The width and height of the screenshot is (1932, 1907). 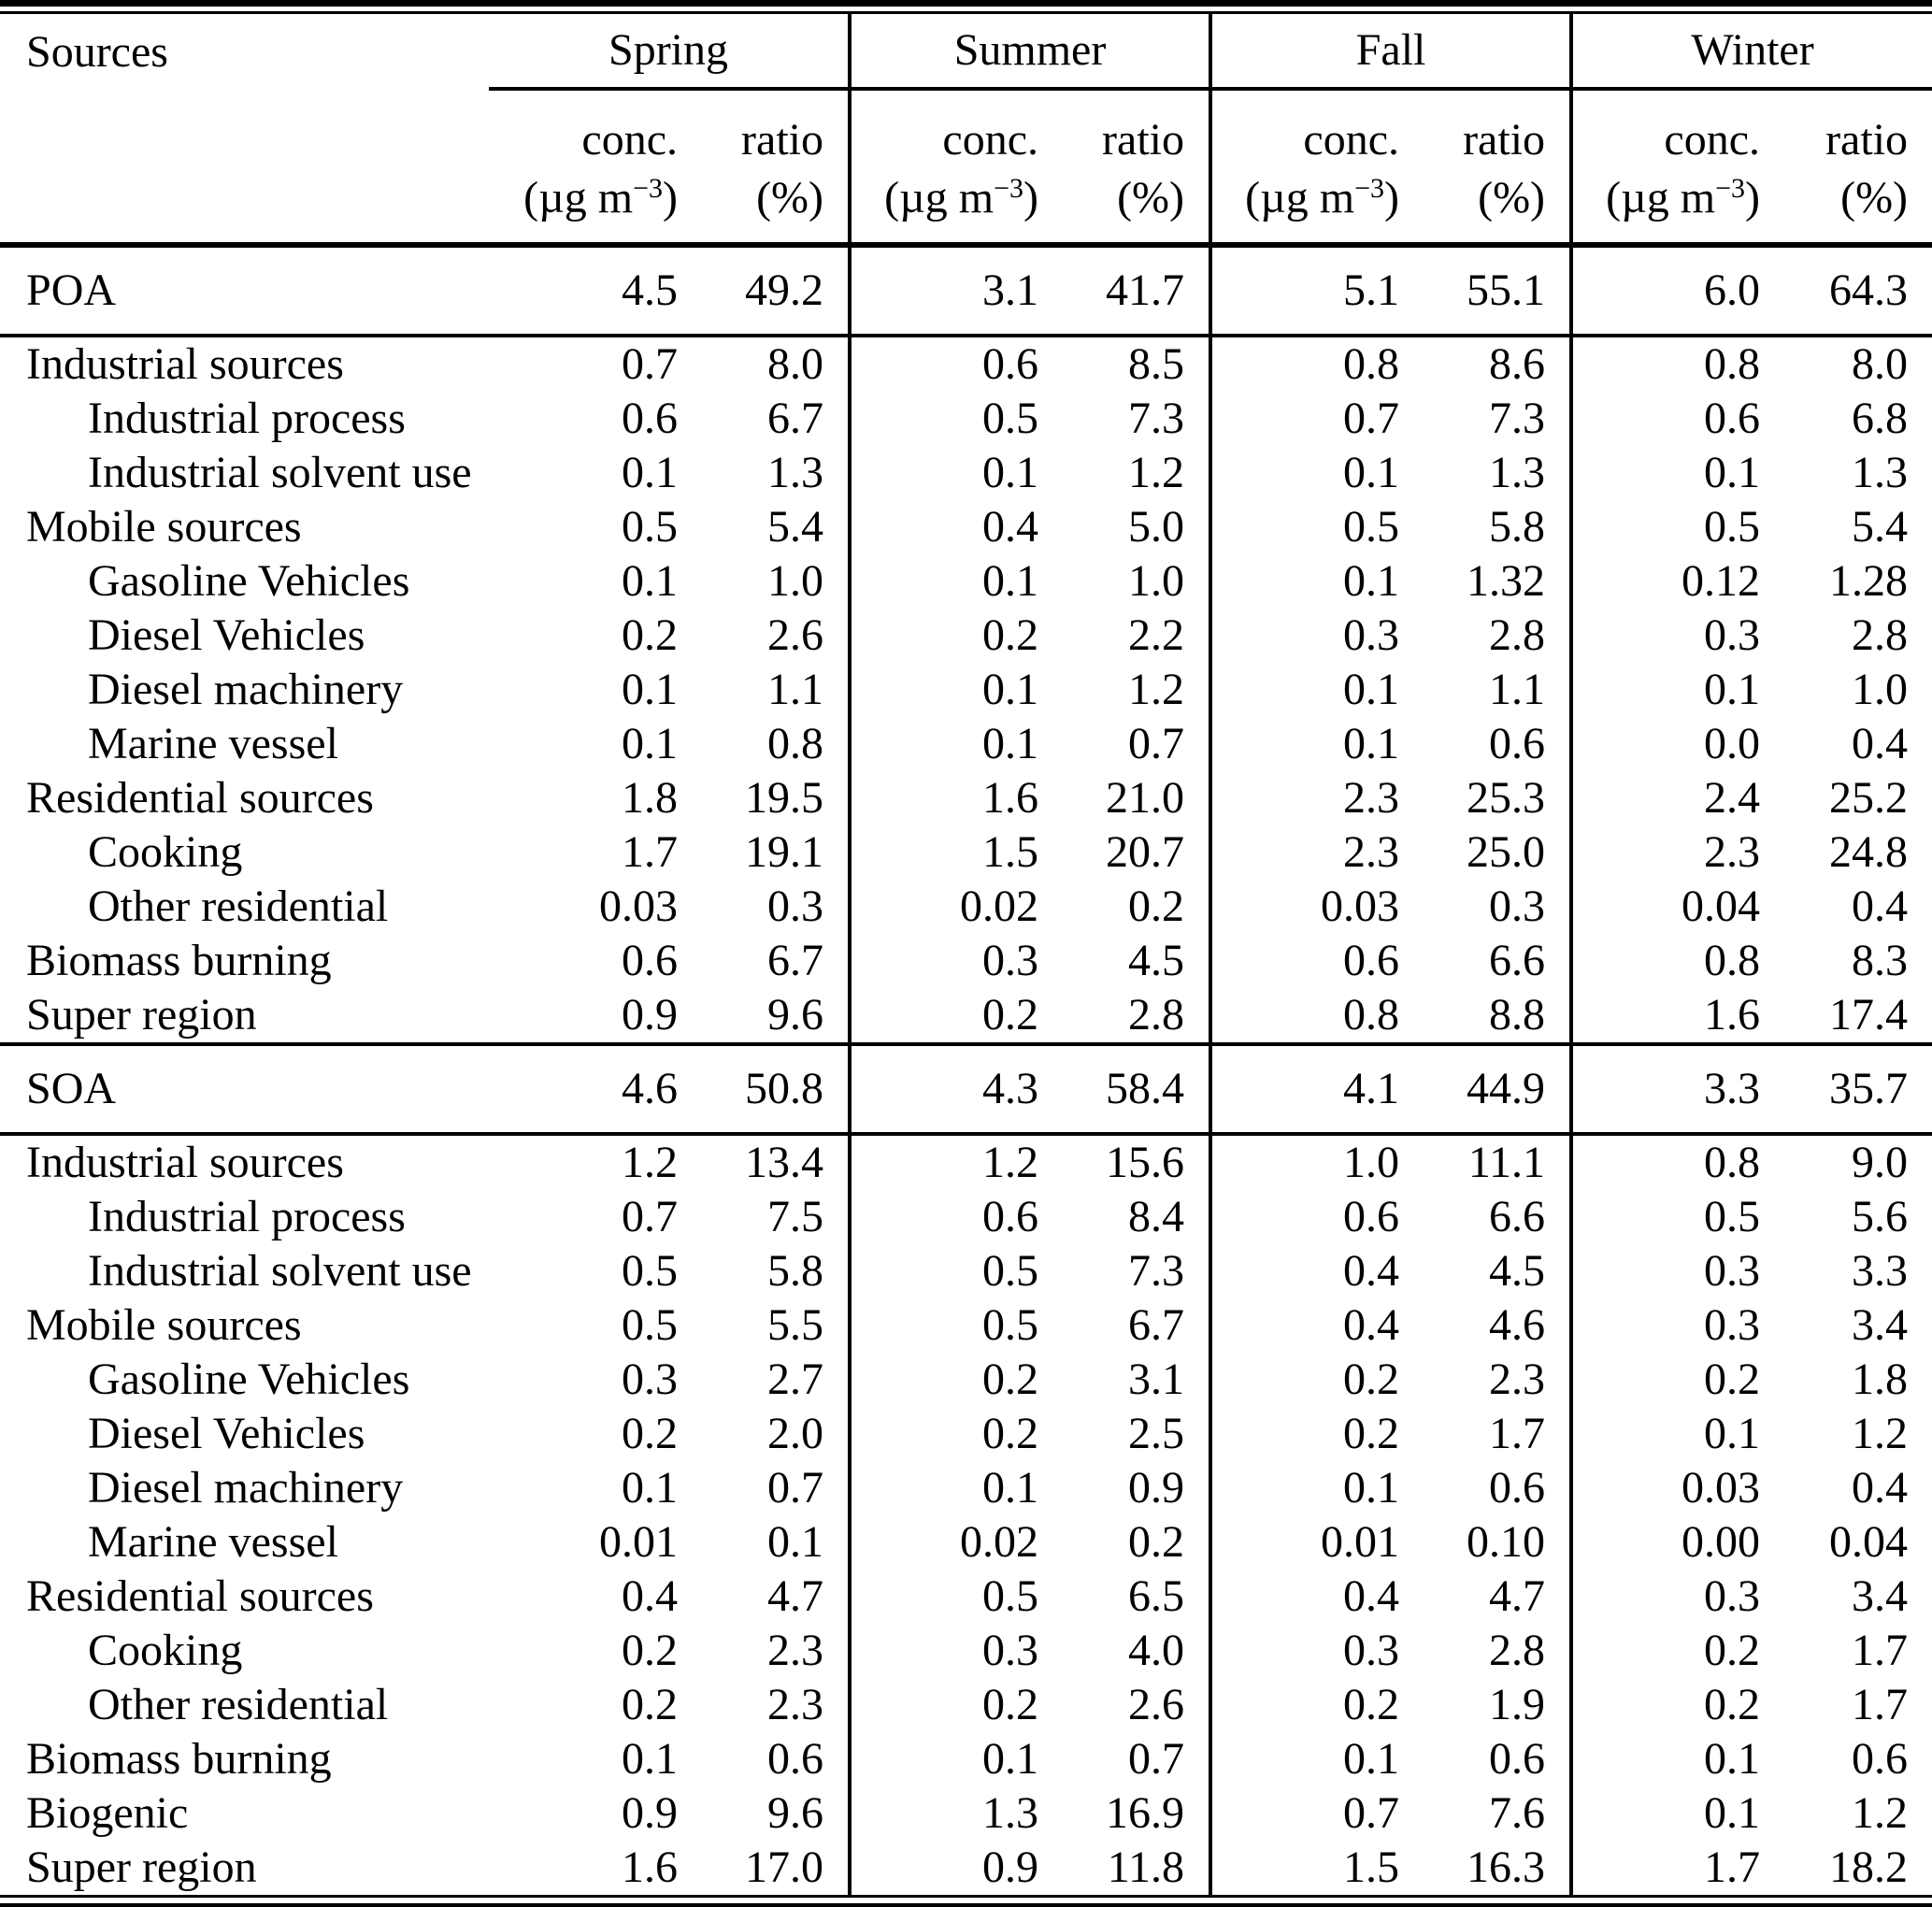 I want to click on conc-value: 3.1, so click(x=948, y=290).